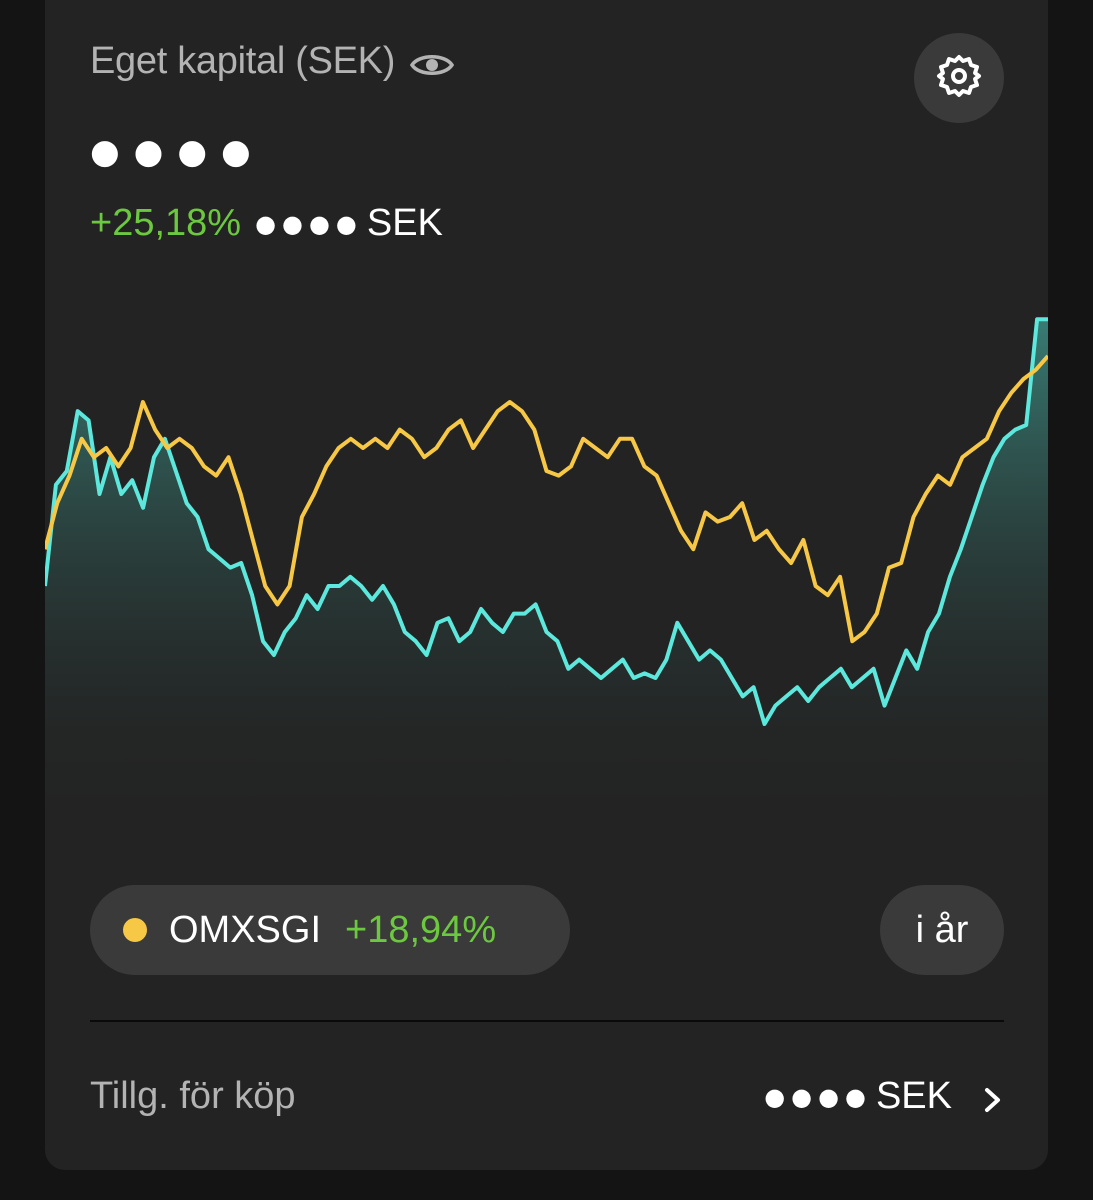  What do you see at coordinates (432, 62) in the screenshot?
I see `eye-icon` at bounding box center [432, 62].